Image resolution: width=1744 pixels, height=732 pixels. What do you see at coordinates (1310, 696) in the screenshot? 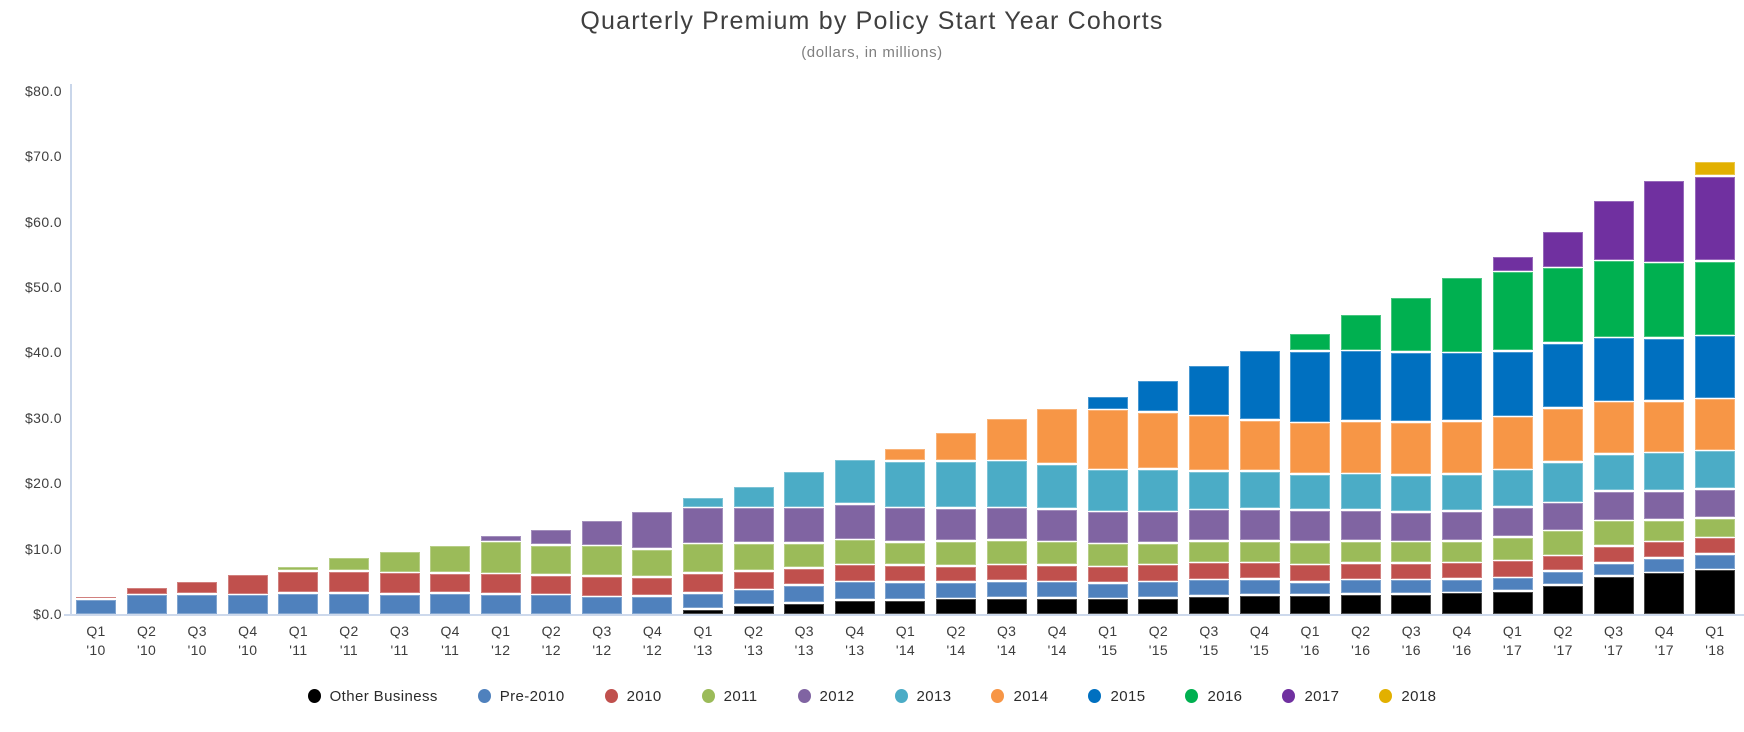
I see `legend-item: 2017` at bounding box center [1310, 696].